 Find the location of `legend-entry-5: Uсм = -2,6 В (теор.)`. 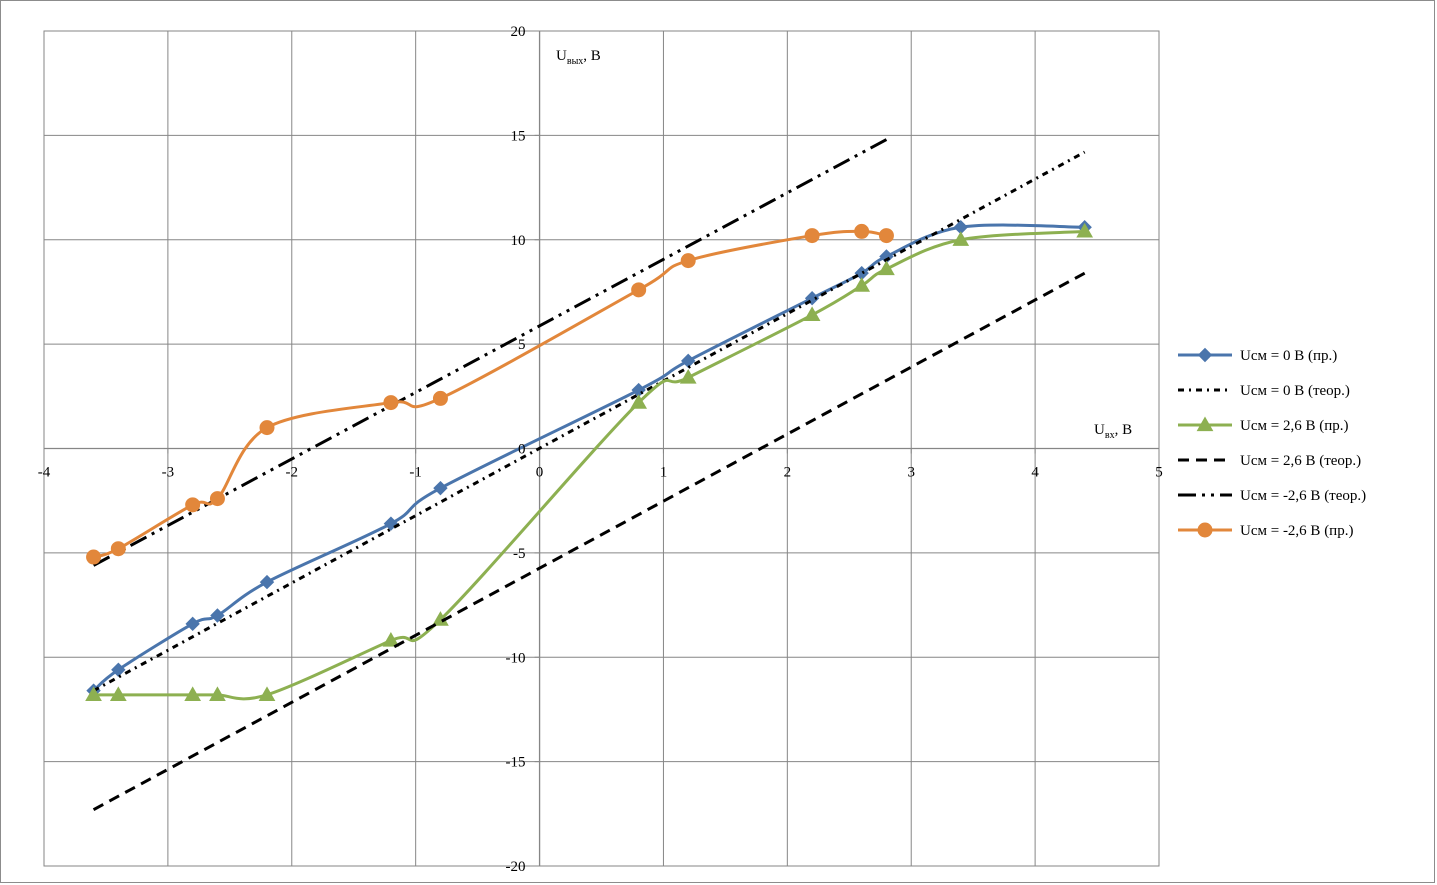

legend-entry-5: Uсм = -2,6 В (теор.) is located at coordinates (1272, 496).